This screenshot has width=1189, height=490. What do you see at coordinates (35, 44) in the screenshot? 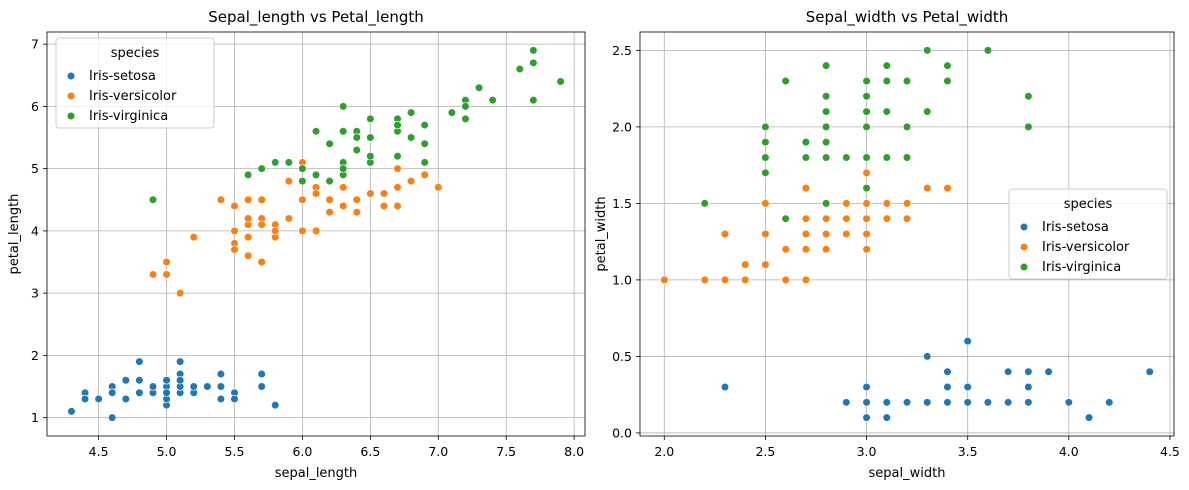
I see `y-tick-label: 7` at bounding box center [35, 44].